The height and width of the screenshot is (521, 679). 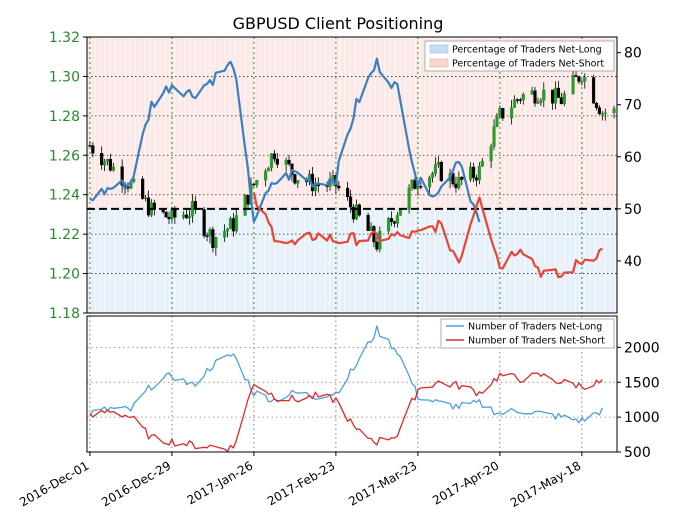 I want to click on price-tick-label: 1.20, so click(x=64, y=275).